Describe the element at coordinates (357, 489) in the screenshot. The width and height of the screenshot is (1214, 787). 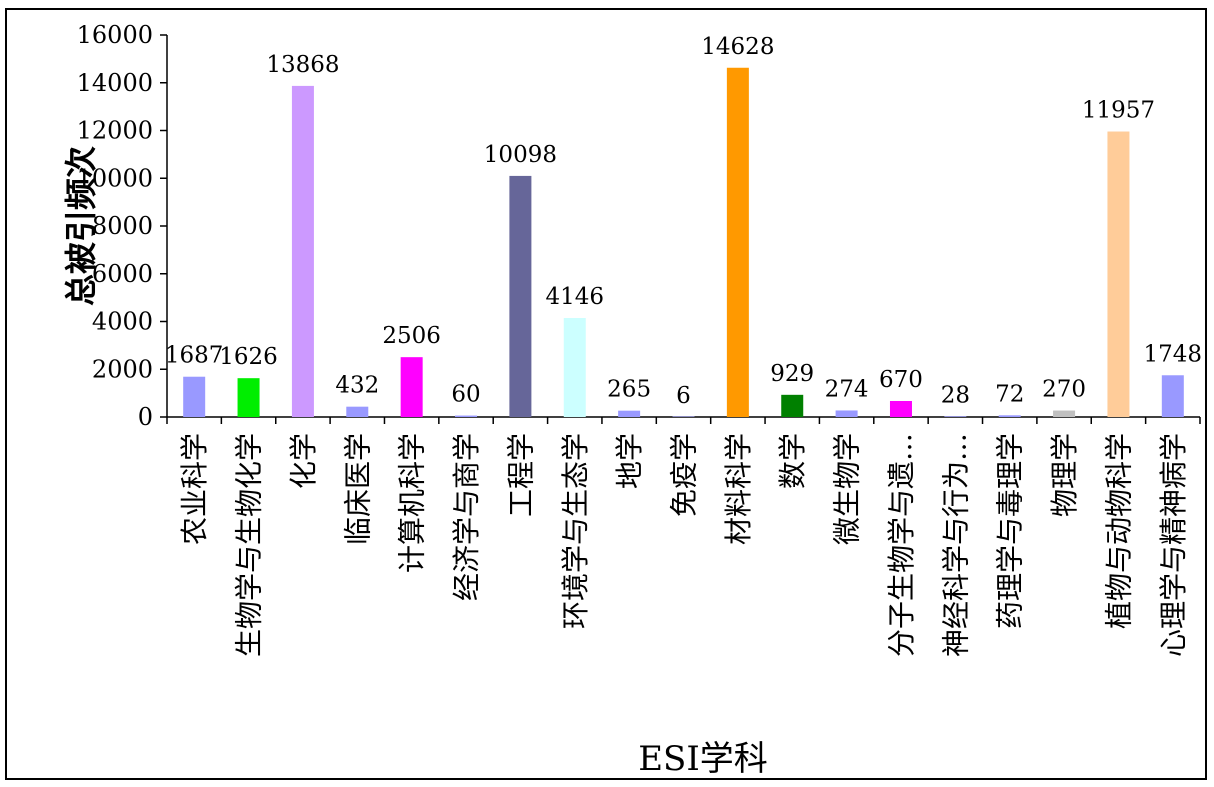
I see `category-label: 临床医学` at that location.